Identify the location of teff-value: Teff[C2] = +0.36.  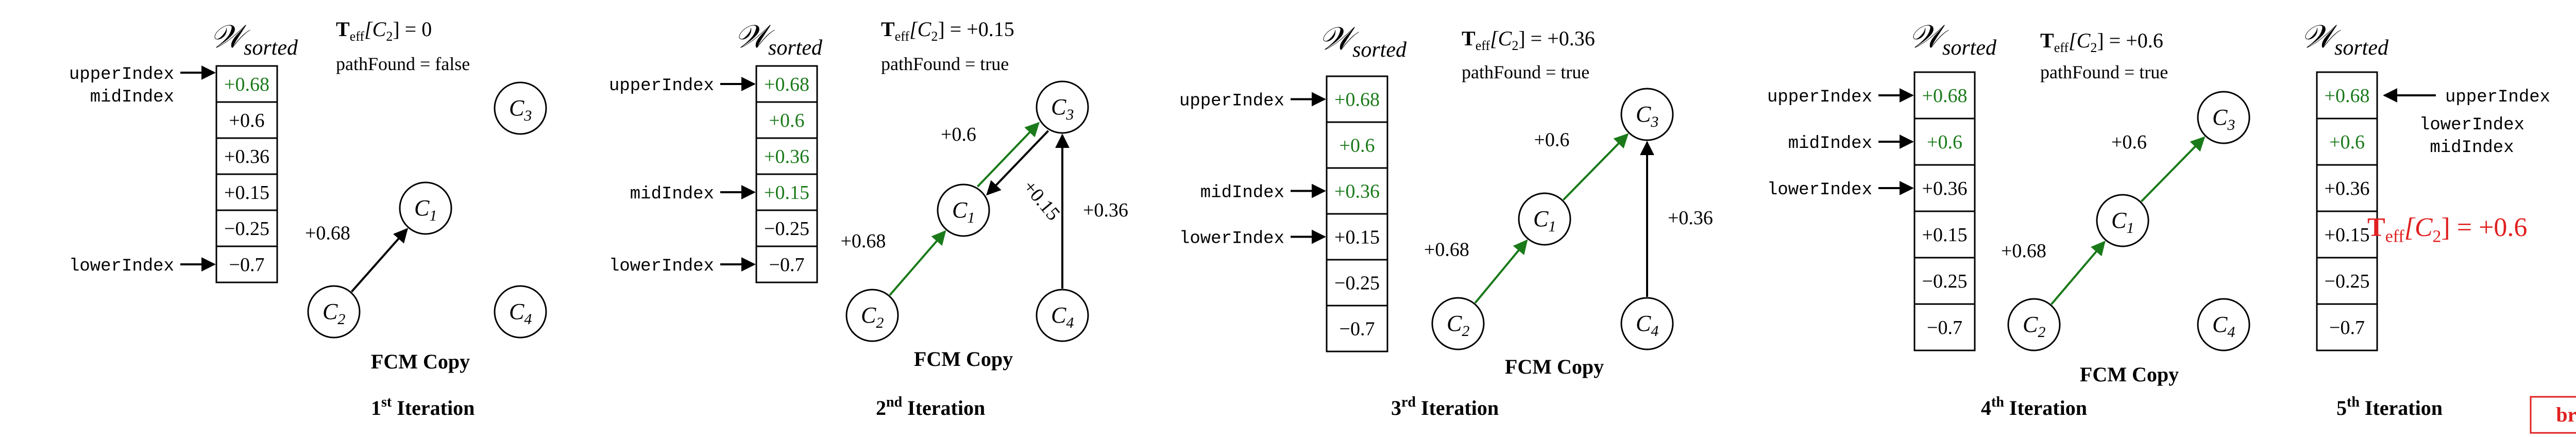
(1528, 40).